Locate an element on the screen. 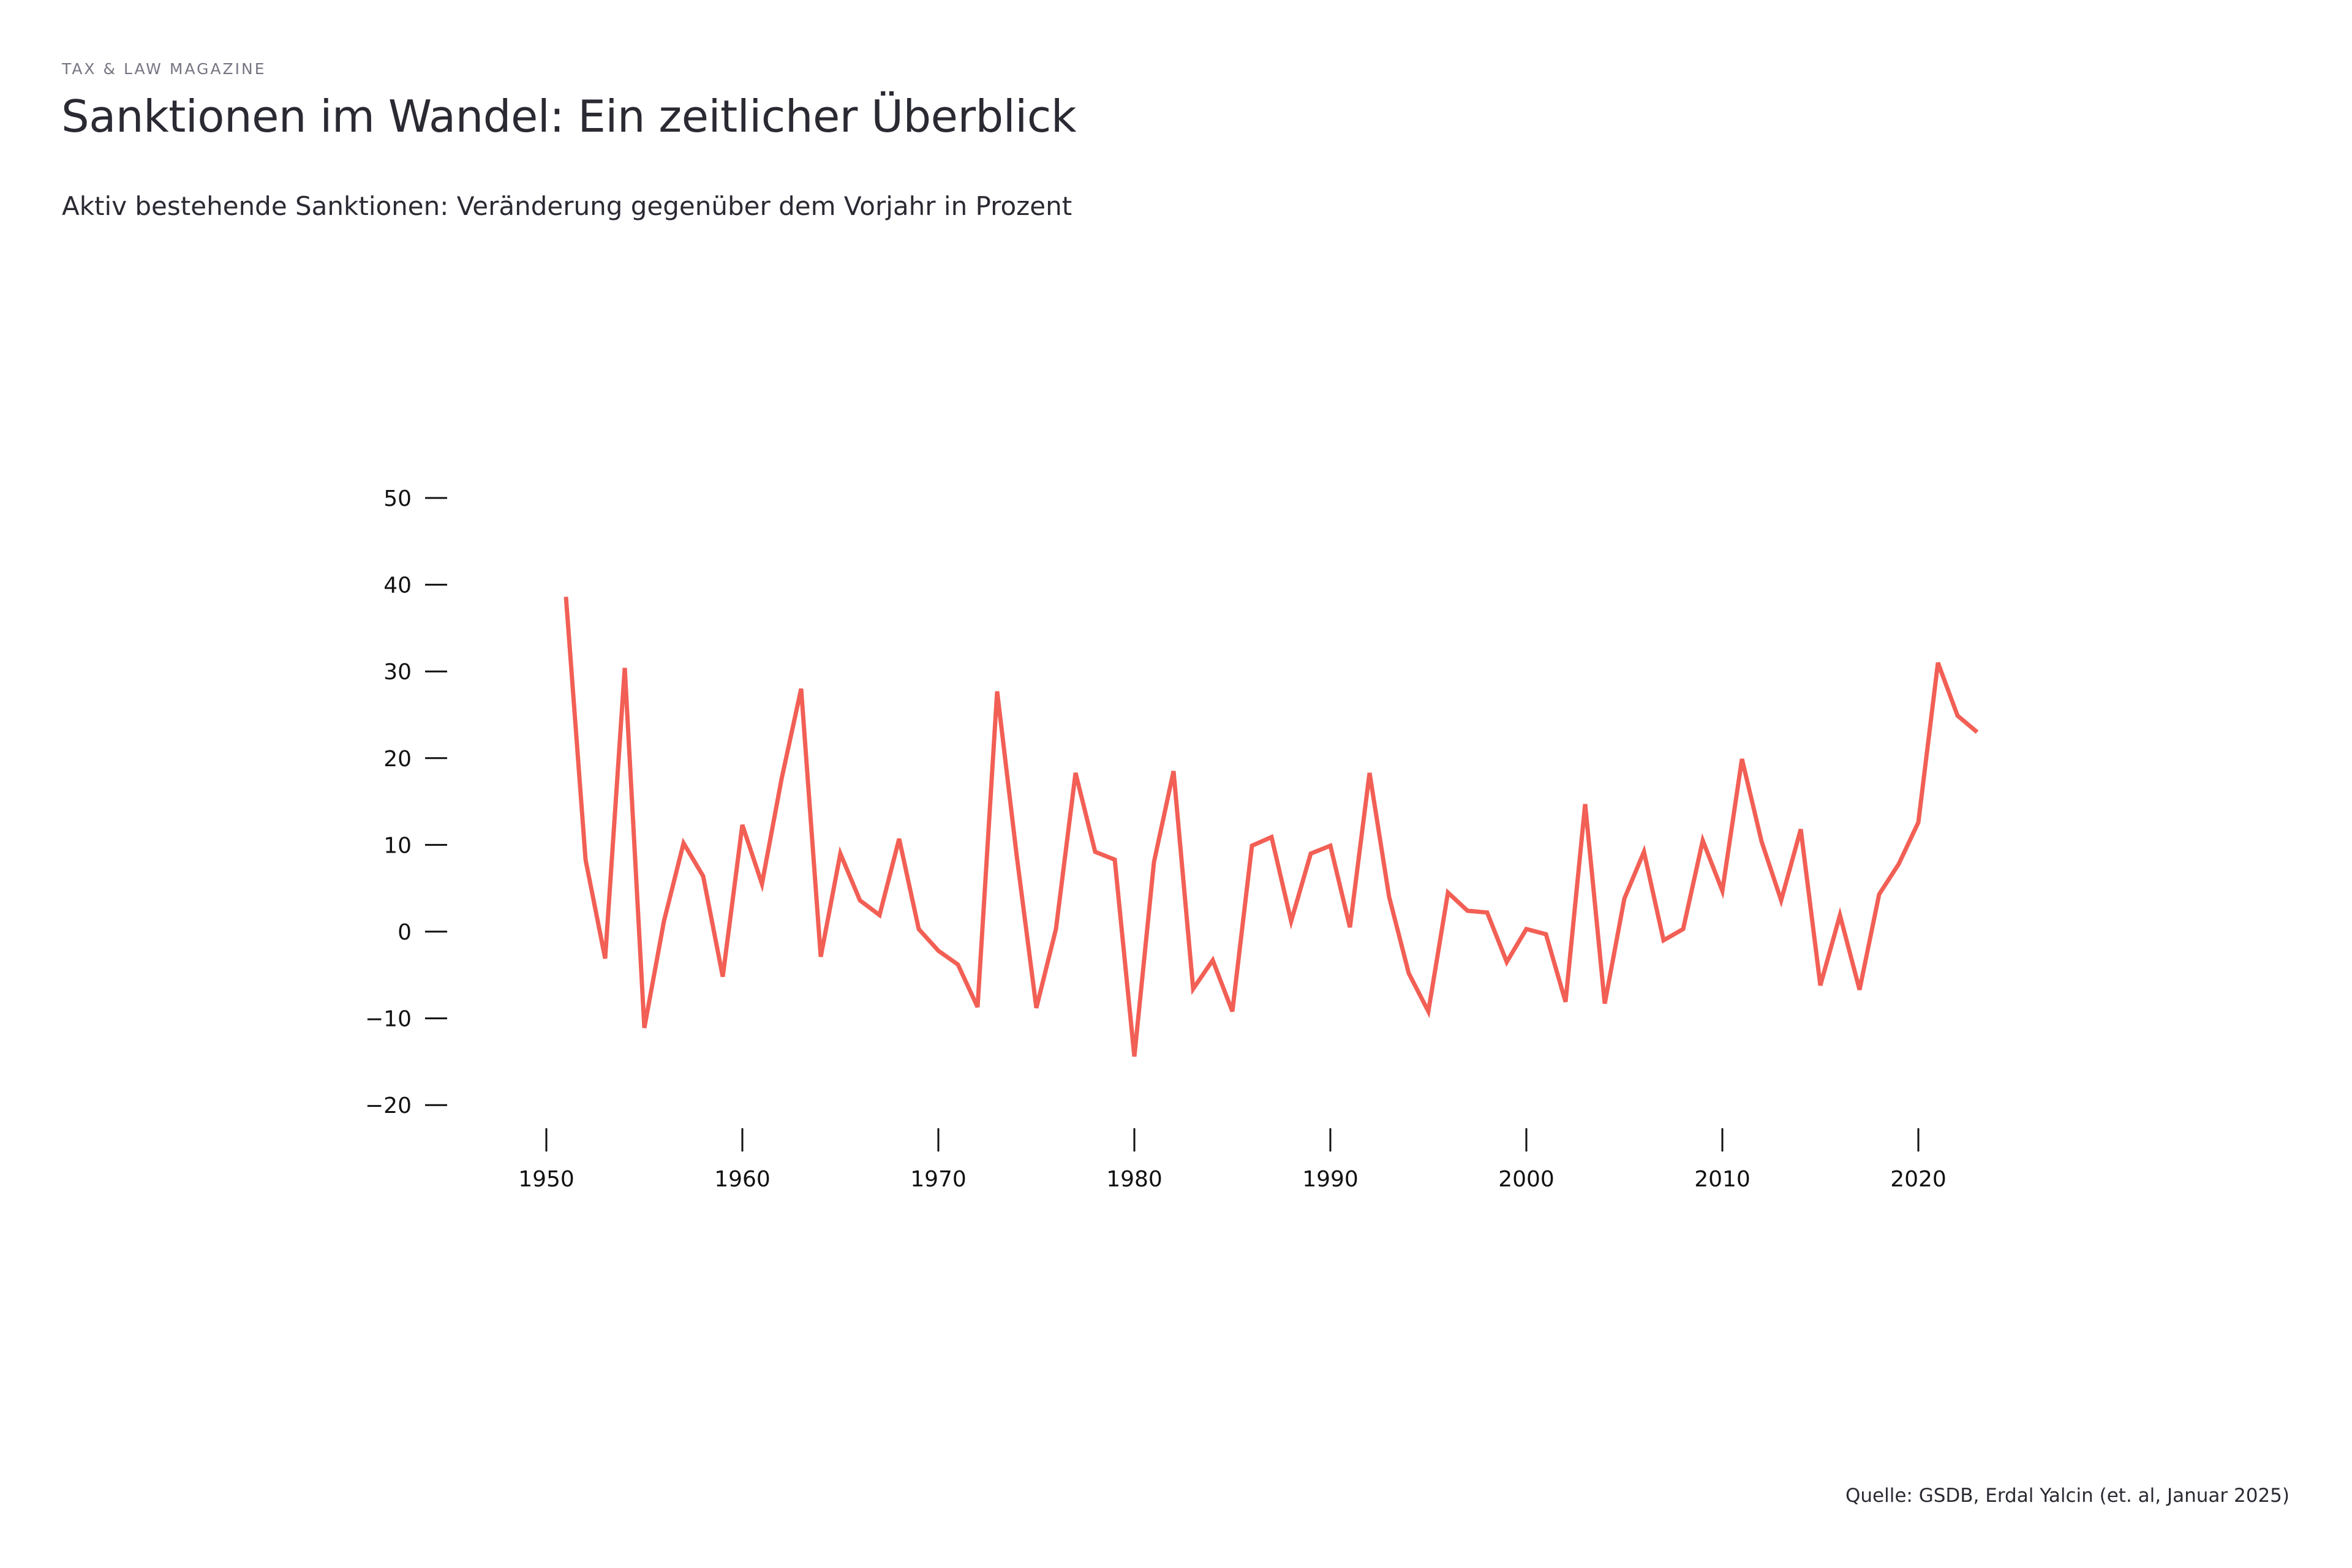 The width and height of the screenshot is (2352, 1568). publication-kicker: TAX & LAW MAGAZINE is located at coordinates (164, 69).